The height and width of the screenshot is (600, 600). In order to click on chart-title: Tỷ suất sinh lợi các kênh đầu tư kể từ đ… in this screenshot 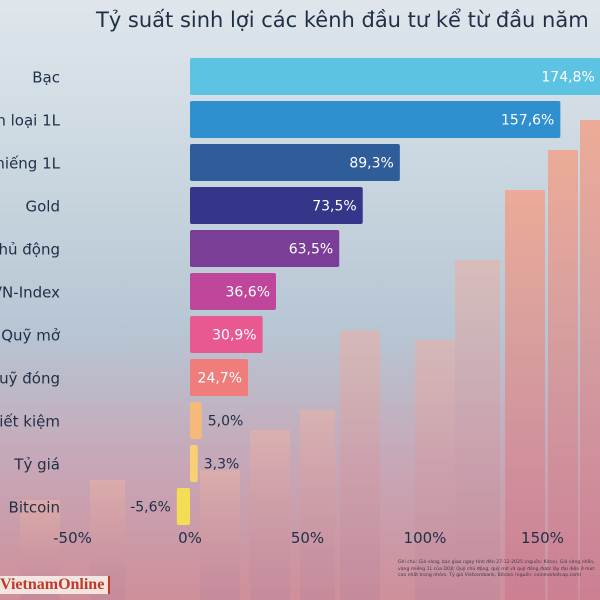, I will do `click(342, 20)`.